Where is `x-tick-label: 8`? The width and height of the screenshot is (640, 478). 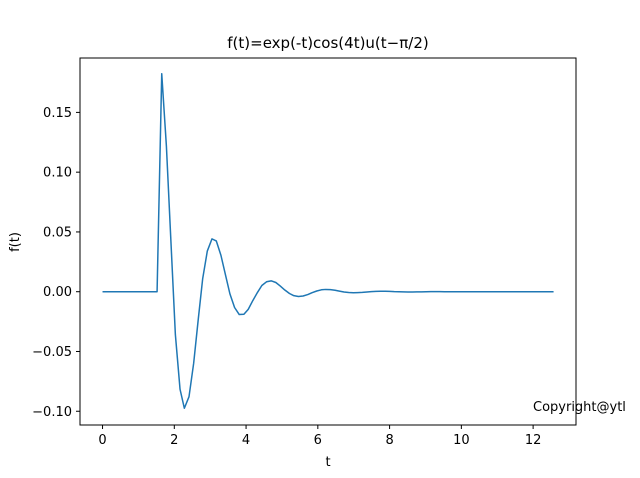
x-tick-label: 8 is located at coordinates (389, 440).